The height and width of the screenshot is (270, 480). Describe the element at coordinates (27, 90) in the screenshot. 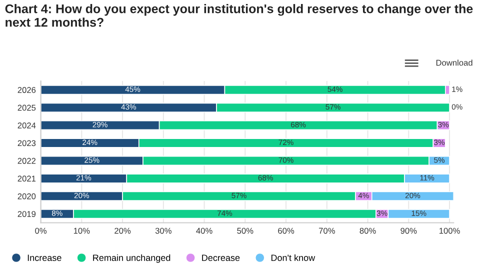

I see `y-tick-label: 2026` at that location.